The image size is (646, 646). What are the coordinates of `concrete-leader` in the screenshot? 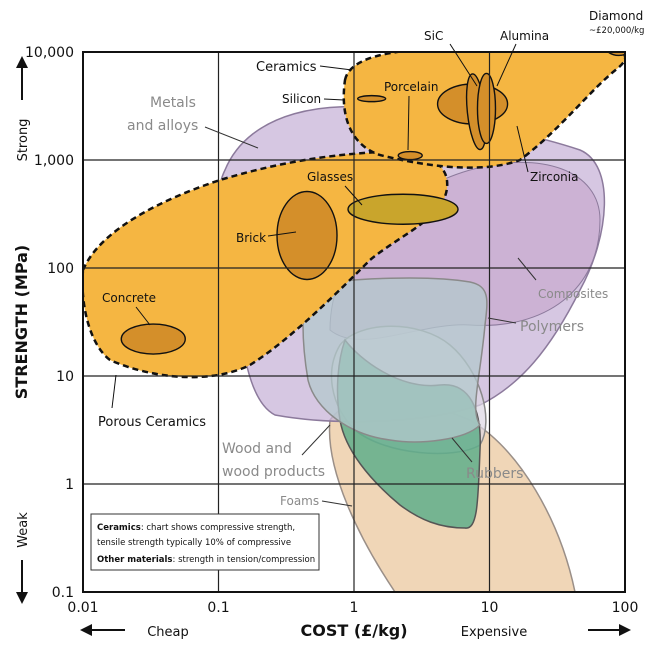 It's located at (143, 316).